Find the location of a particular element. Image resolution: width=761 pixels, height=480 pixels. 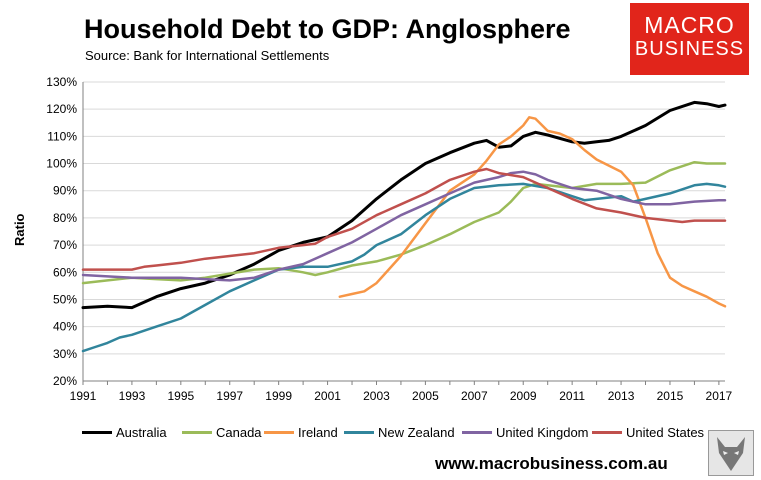

y-tick-label: 110% is located at coordinates (62, 136).